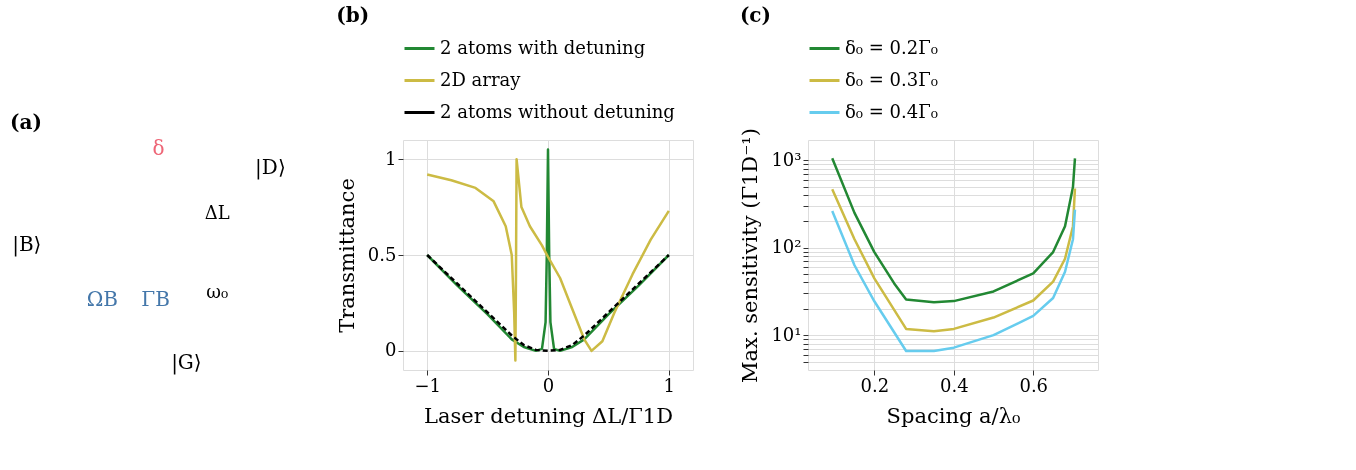  What do you see at coordinates (155, 298) in the screenshot?
I see `text: ΓB` at bounding box center [155, 298].